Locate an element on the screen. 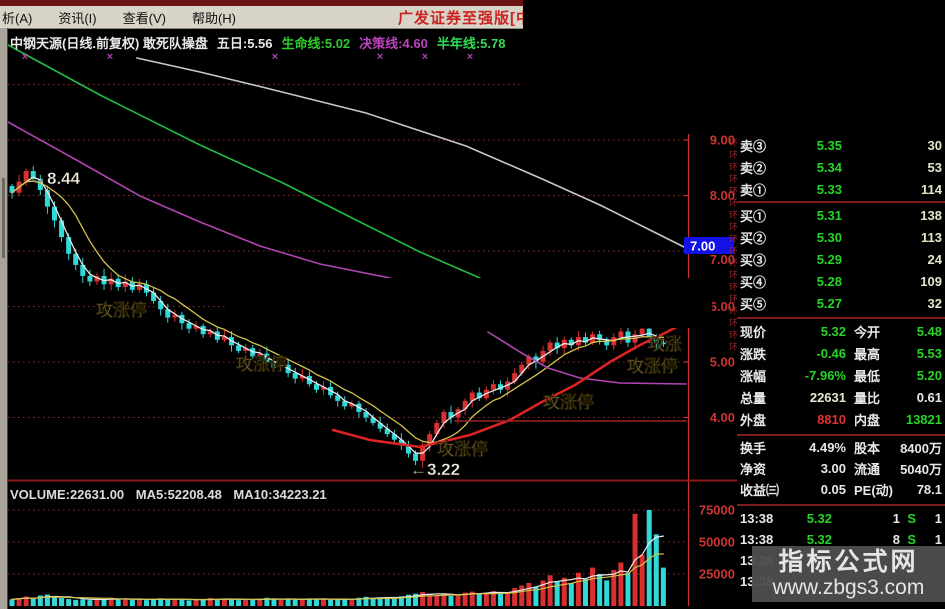 Image resolution: width=945 pixels, height=609 pixels. level-volume: 24 is located at coordinates (934, 259).